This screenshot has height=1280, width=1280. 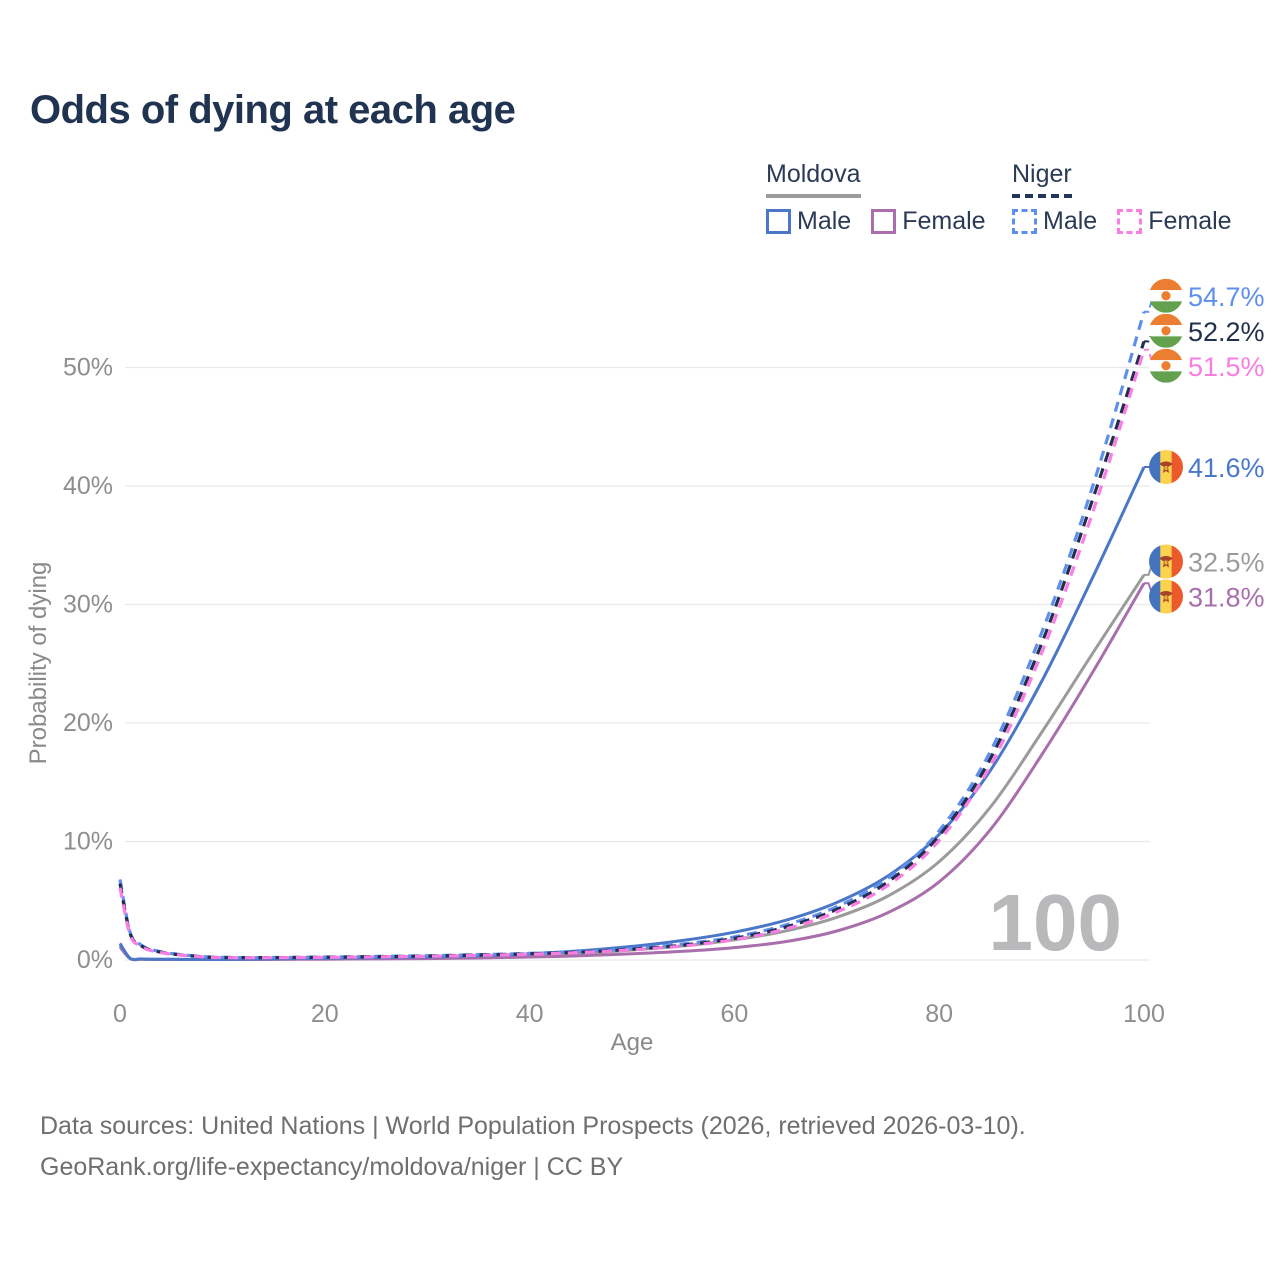 I want to click on moldova-male-swatch-icon, so click(x=778, y=221).